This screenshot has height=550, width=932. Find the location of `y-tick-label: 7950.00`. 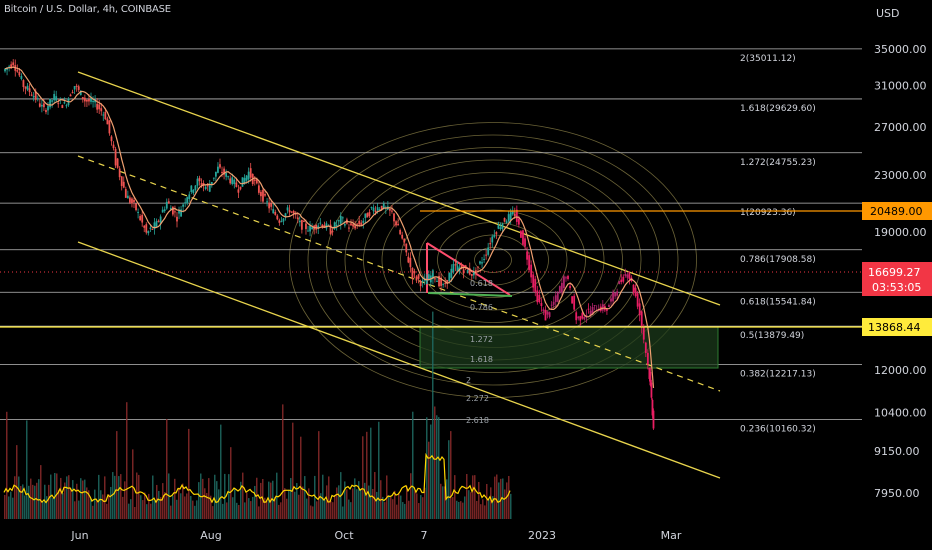

y-tick-label: 7950.00 is located at coordinates (897, 493).